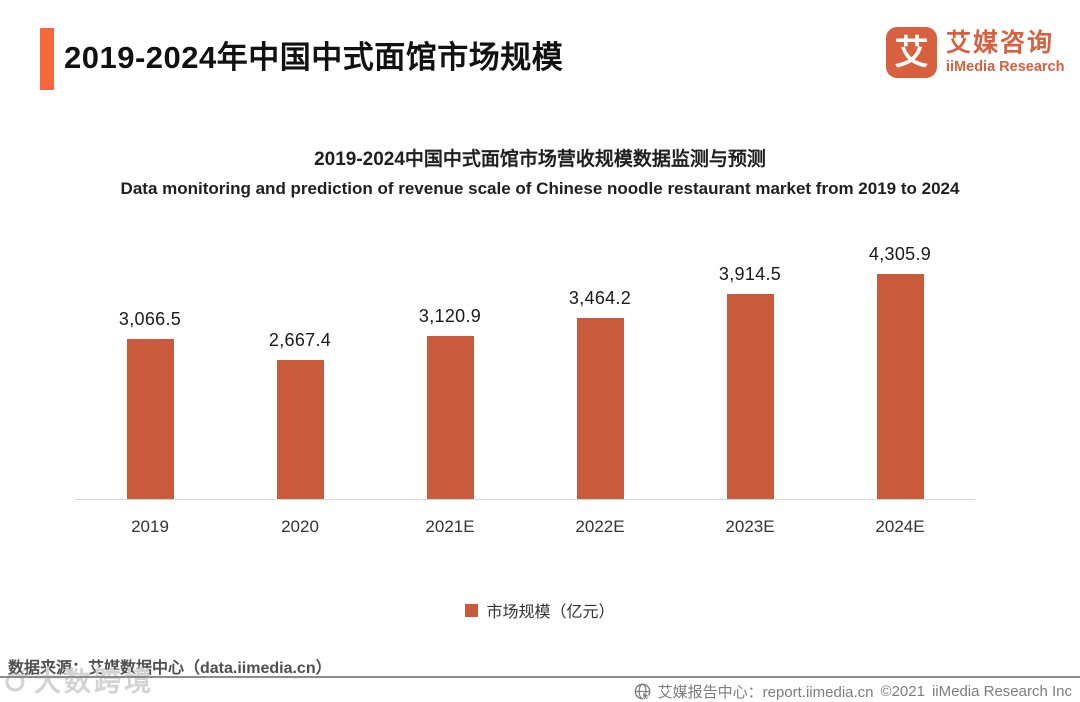 The width and height of the screenshot is (1080, 702). I want to click on bar-value-label: 2,667.4, so click(300, 340).